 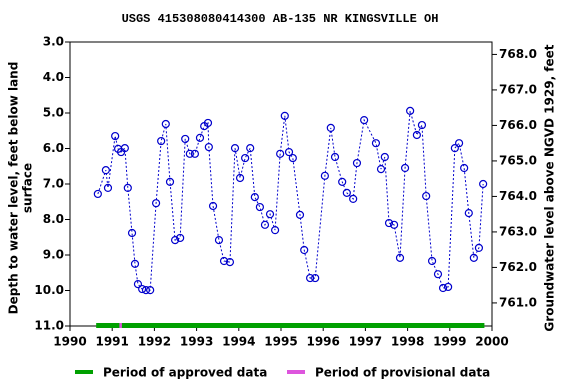 What do you see at coordinates (518, 160) in the screenshot?
I see `y2-tick-label: 765.0` at bounding box center [518, 160].